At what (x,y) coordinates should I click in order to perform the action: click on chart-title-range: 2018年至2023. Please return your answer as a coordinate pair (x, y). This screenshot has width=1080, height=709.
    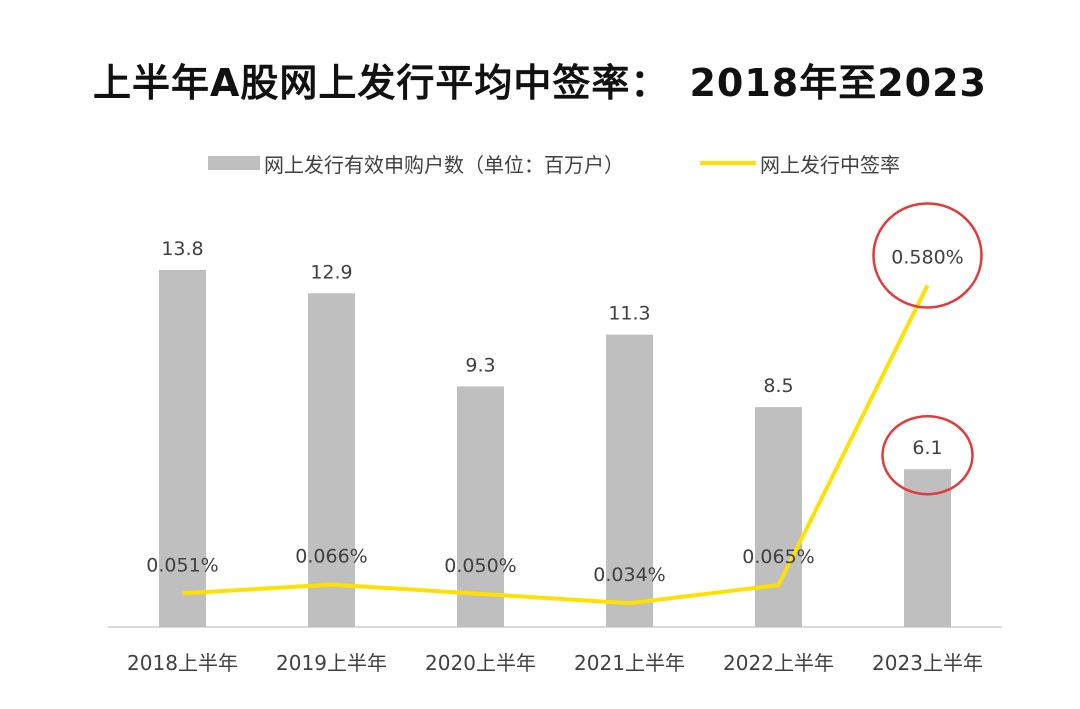
    Looking at the image, I should click on (838, 83).